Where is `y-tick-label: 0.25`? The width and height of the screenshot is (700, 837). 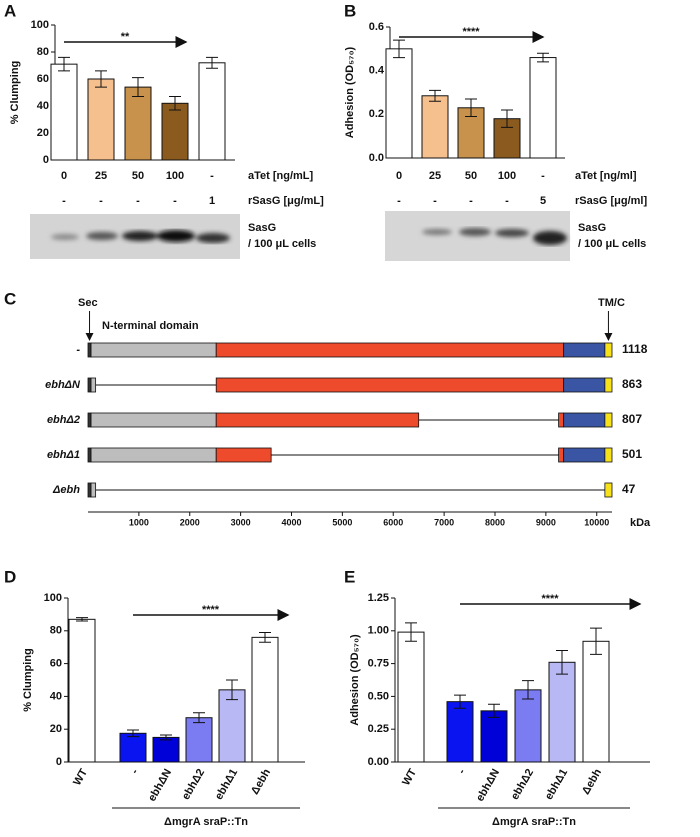 y-tick-label: 0.25 is located at coordinates (378, 729).